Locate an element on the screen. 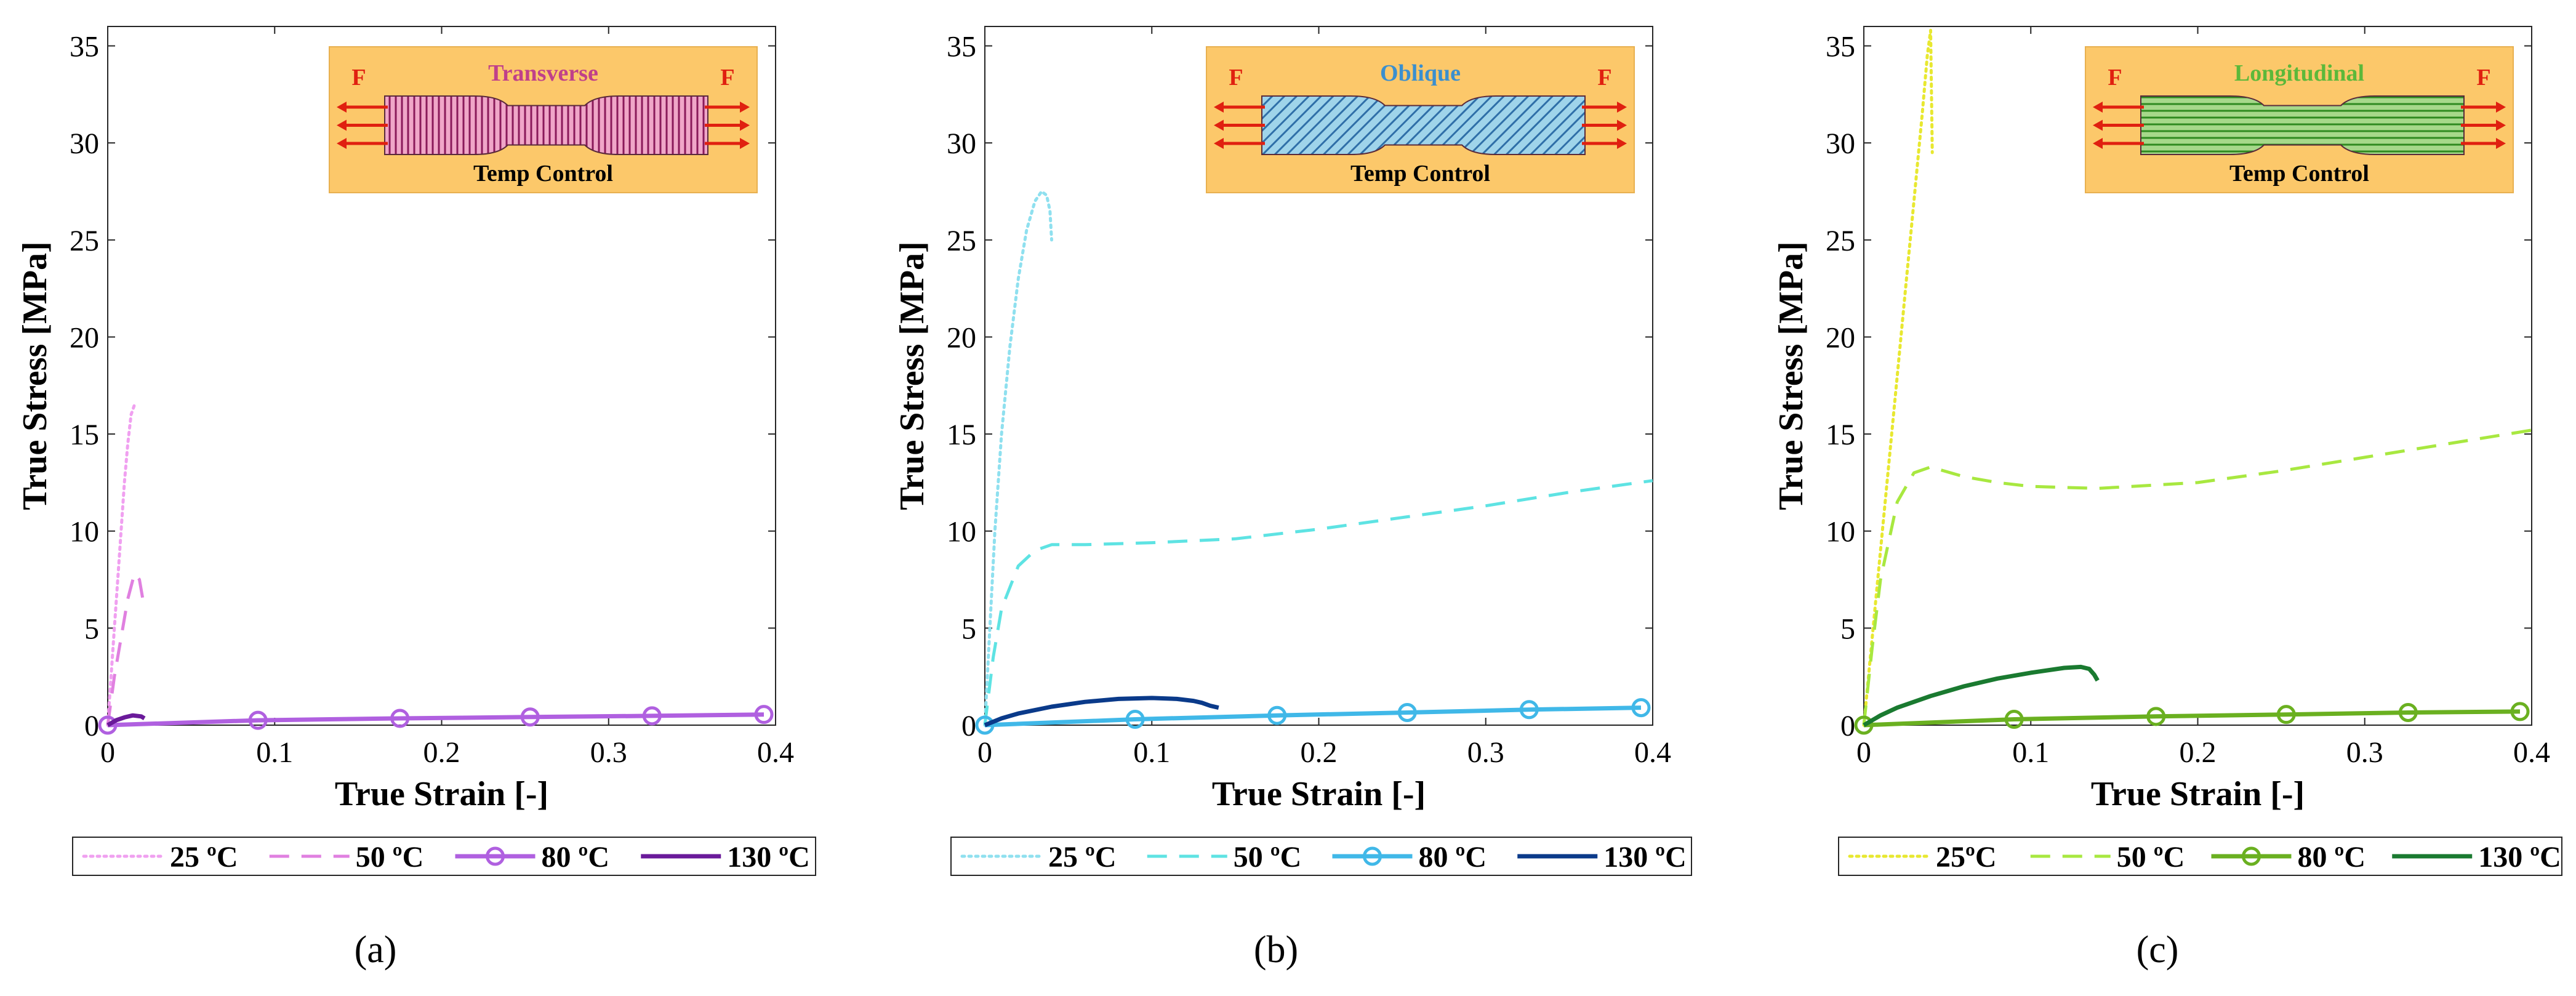 The height and width of the screenshot is (996, 2576). specimen-inset: F F Transverse Temp Control is located at coordinates (543, 120).